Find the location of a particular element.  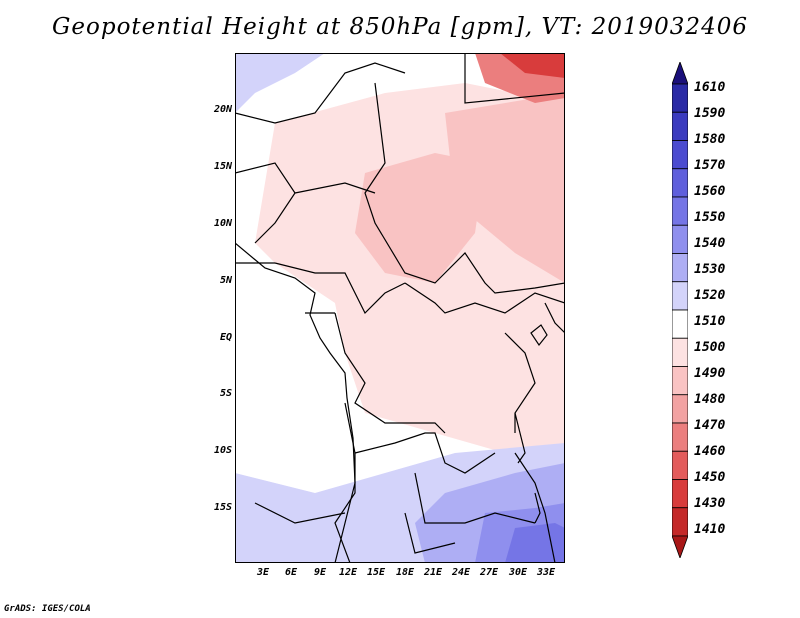

colorbar-label: 1550 is located at coordinates (710, 217).